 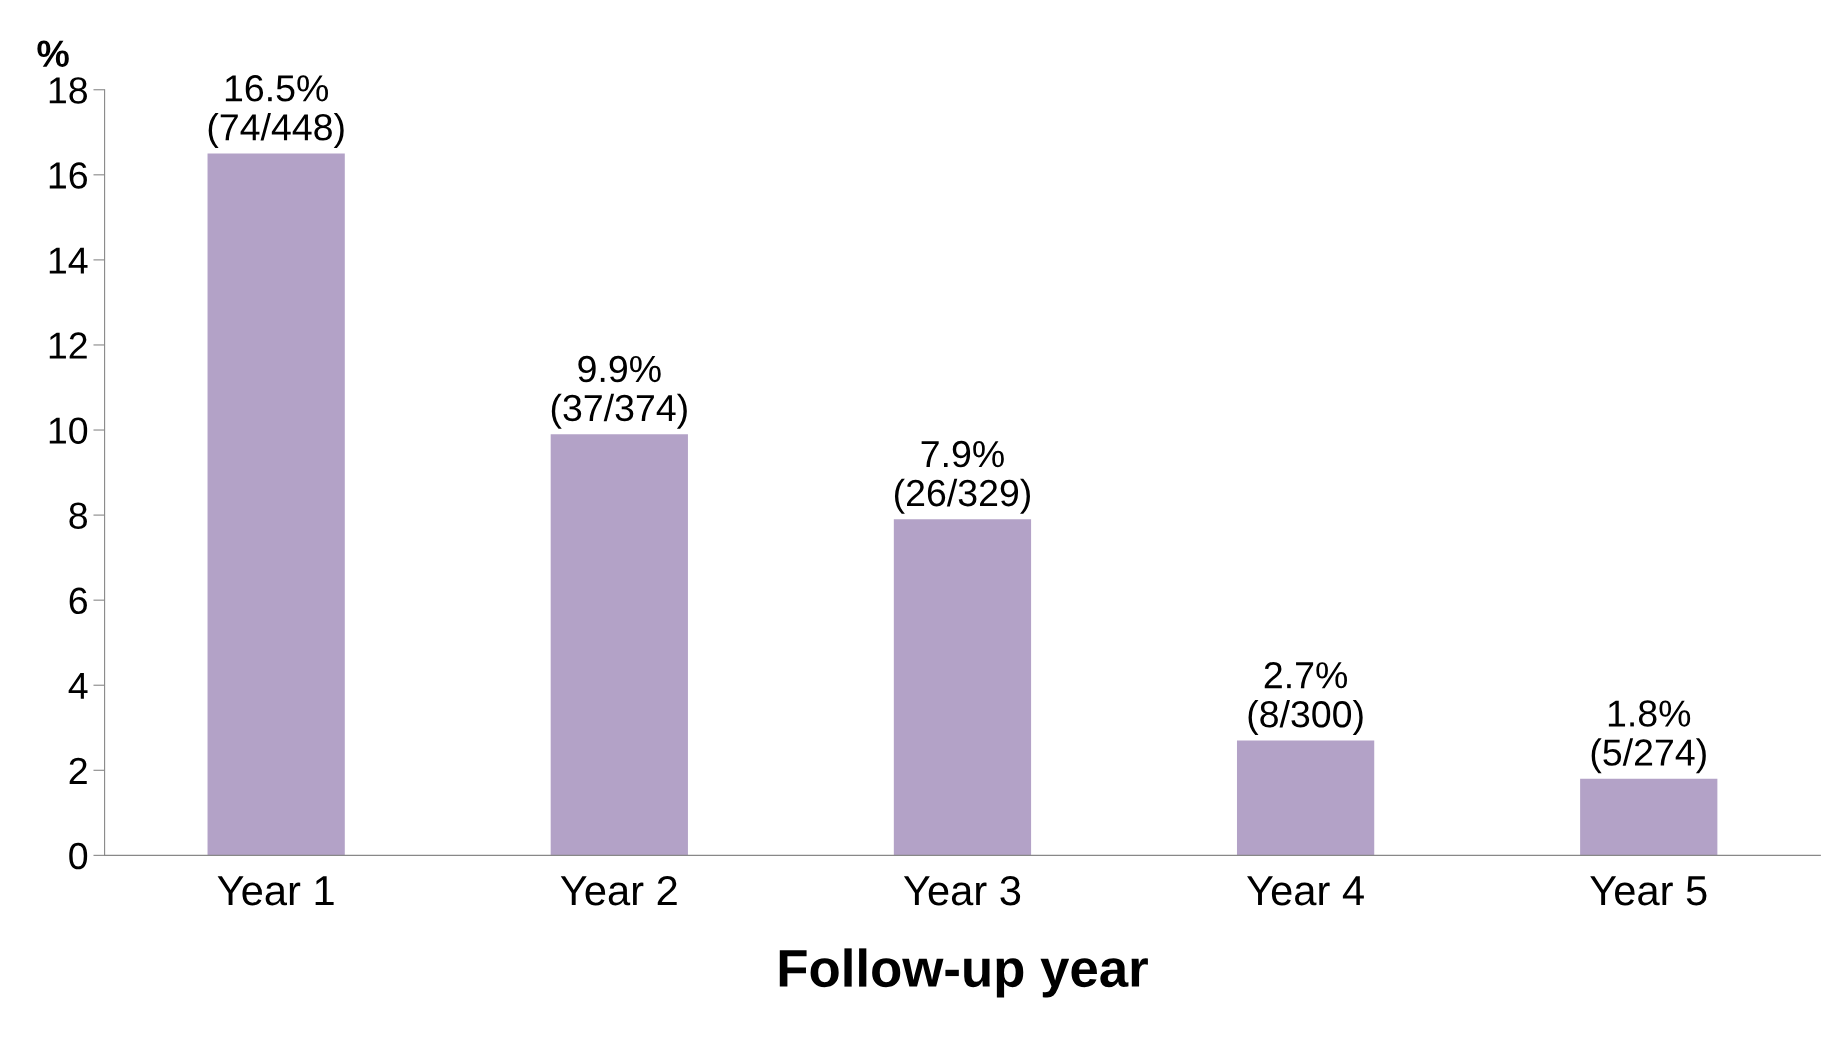 I want to click on x-tick-label: Year 1, so click(x=275, y=891).